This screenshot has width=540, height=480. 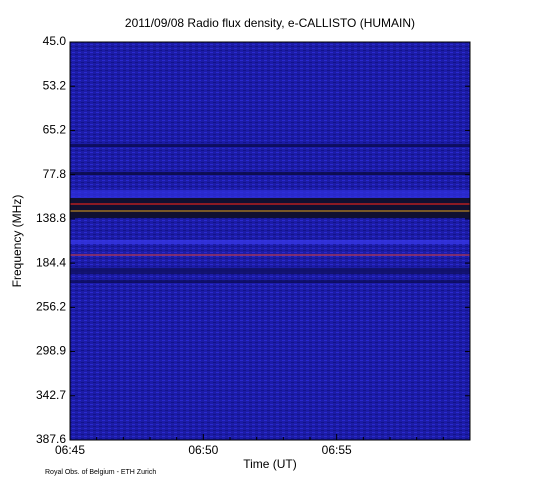 What do you see at coordinates (55, 130) in the screenshot?
I see `y-tick-label: 65.2` at bounding box center [55, 130].